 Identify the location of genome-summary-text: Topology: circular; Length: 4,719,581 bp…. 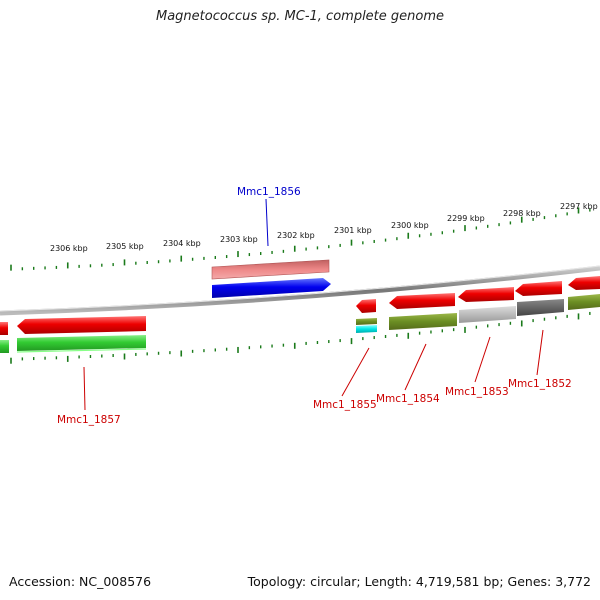
(419, 581).